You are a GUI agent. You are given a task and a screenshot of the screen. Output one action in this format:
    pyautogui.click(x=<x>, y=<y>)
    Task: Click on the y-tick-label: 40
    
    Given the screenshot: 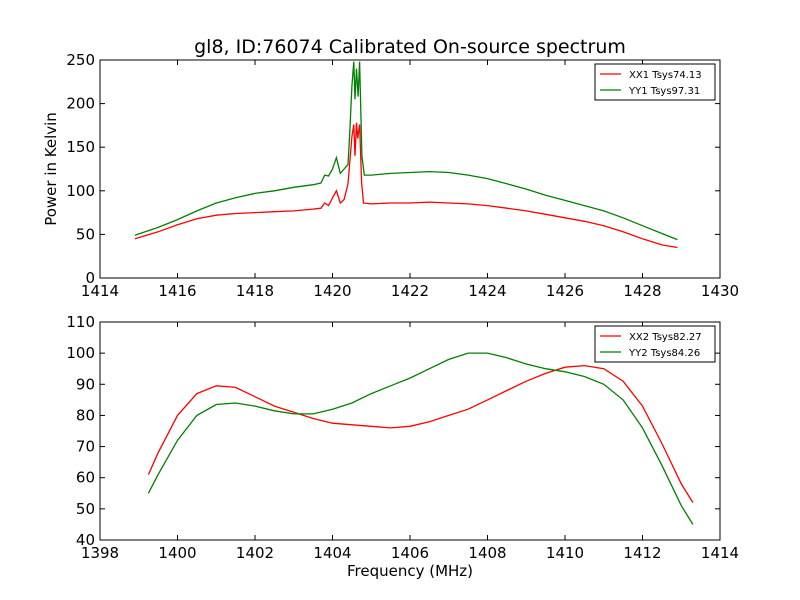 What is the action you would take?
    pyautogui.click(x=85, y=540)
    